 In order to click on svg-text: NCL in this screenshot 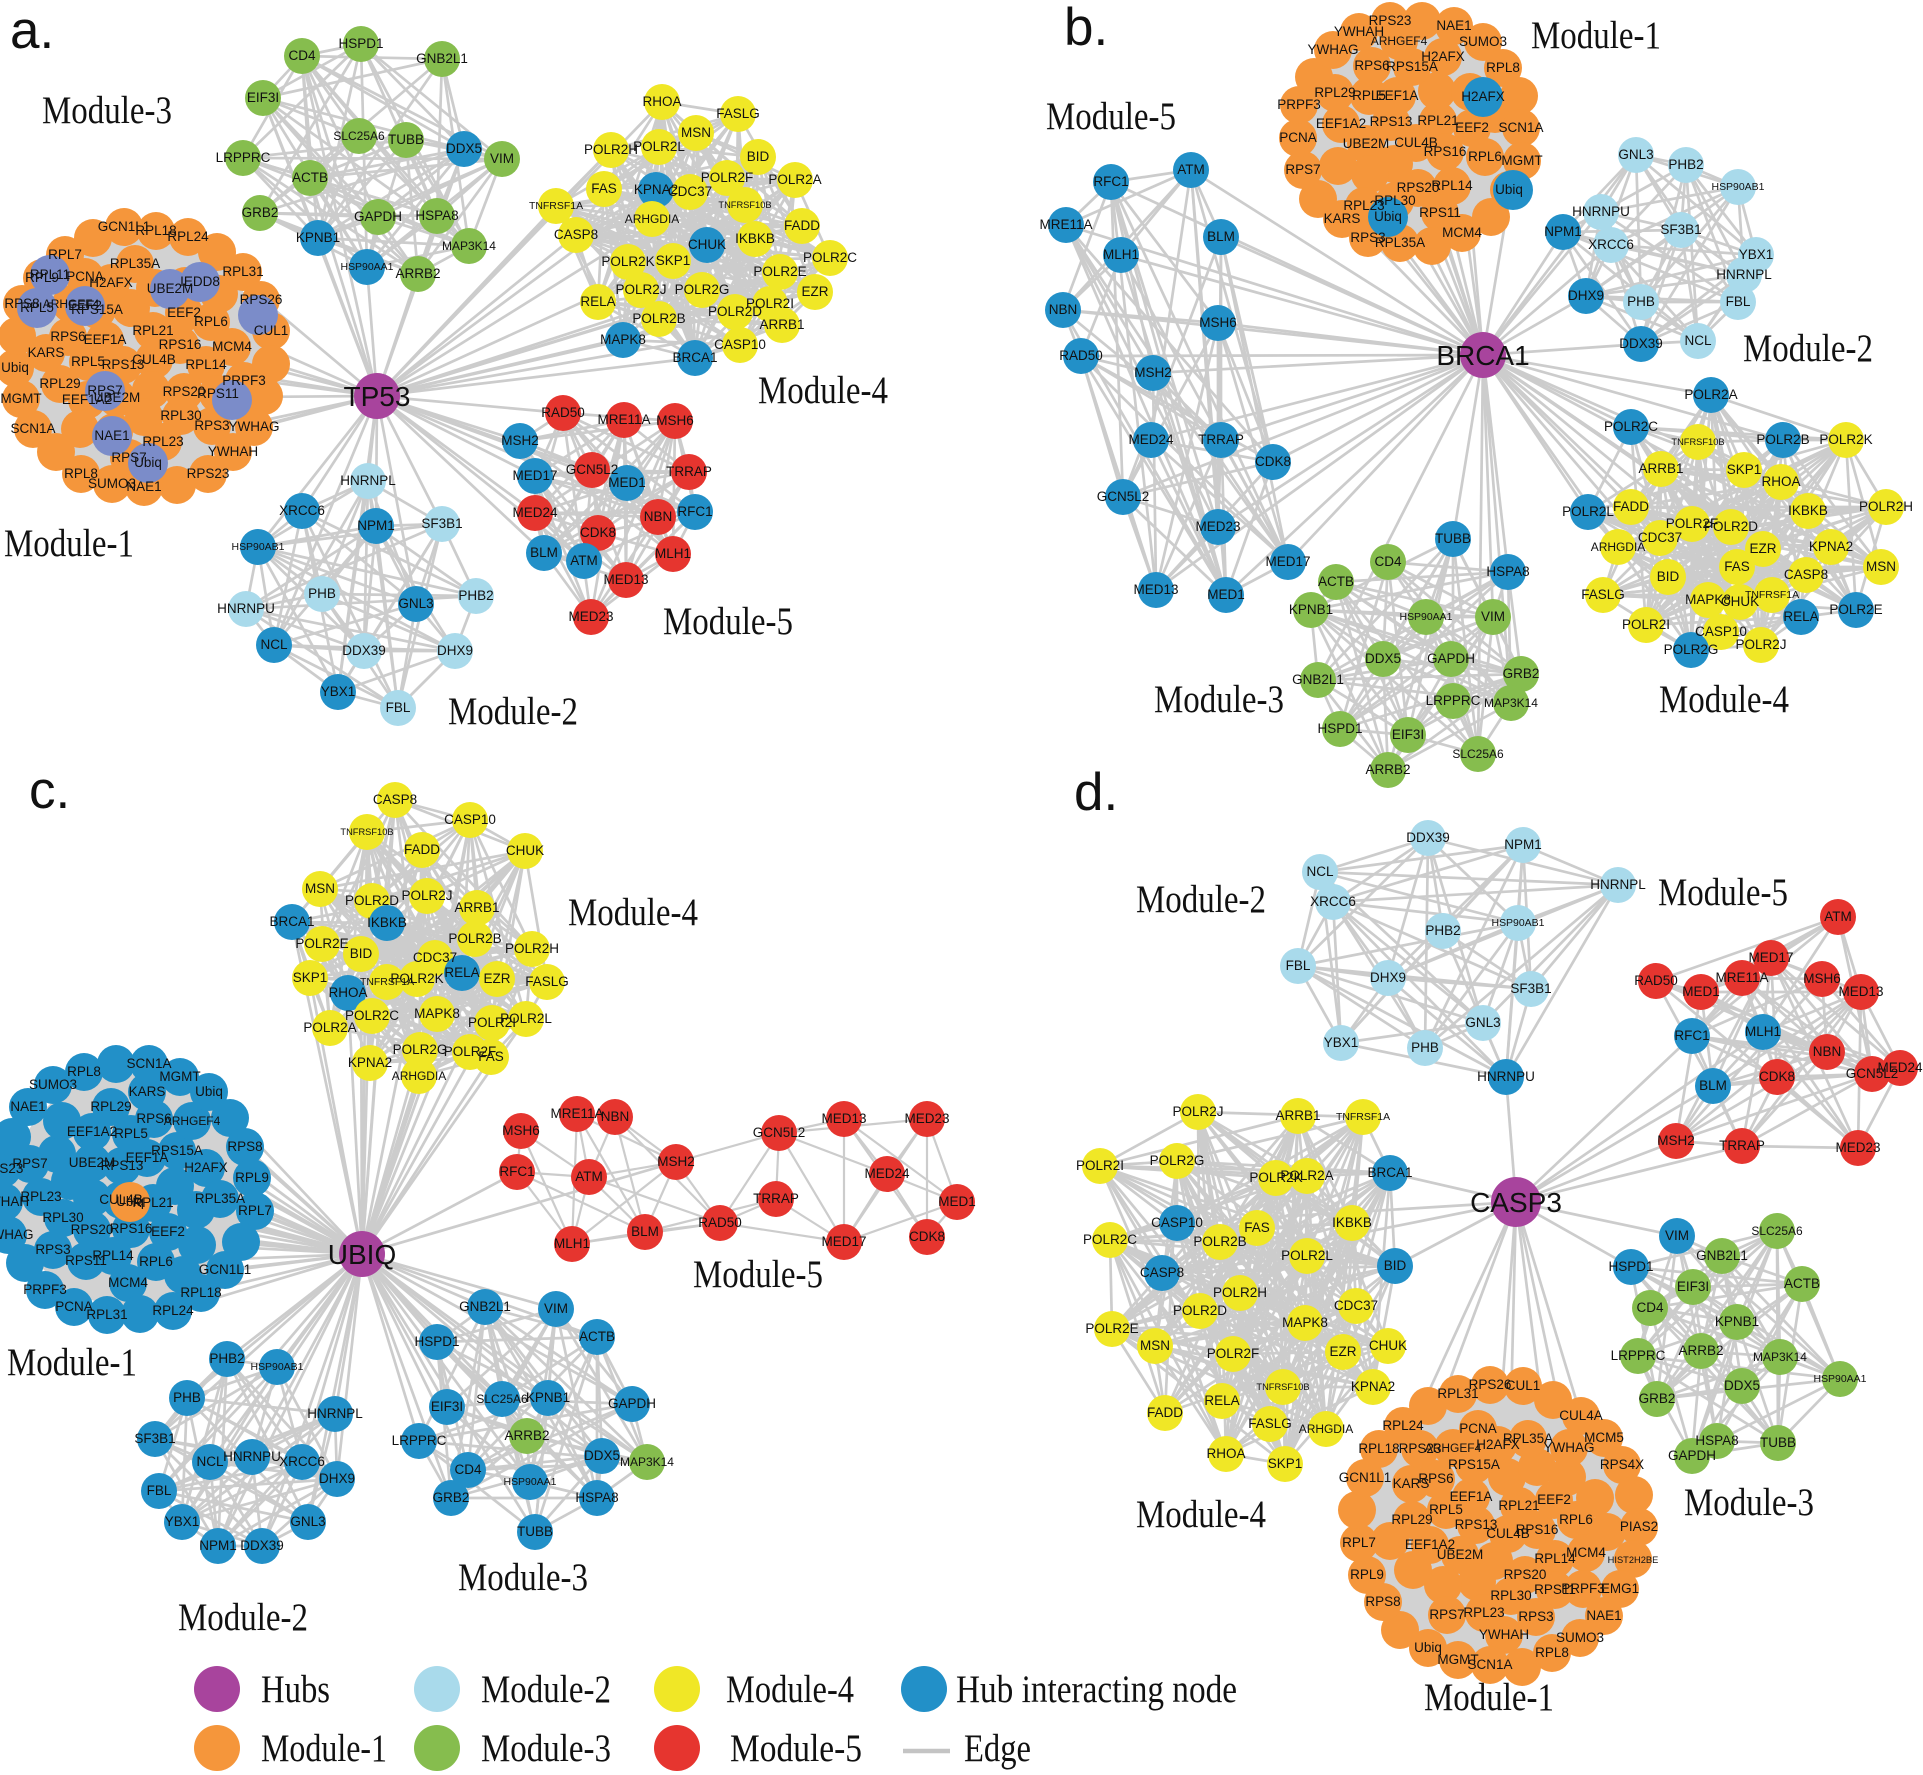, I will do `click(273, 644)`.